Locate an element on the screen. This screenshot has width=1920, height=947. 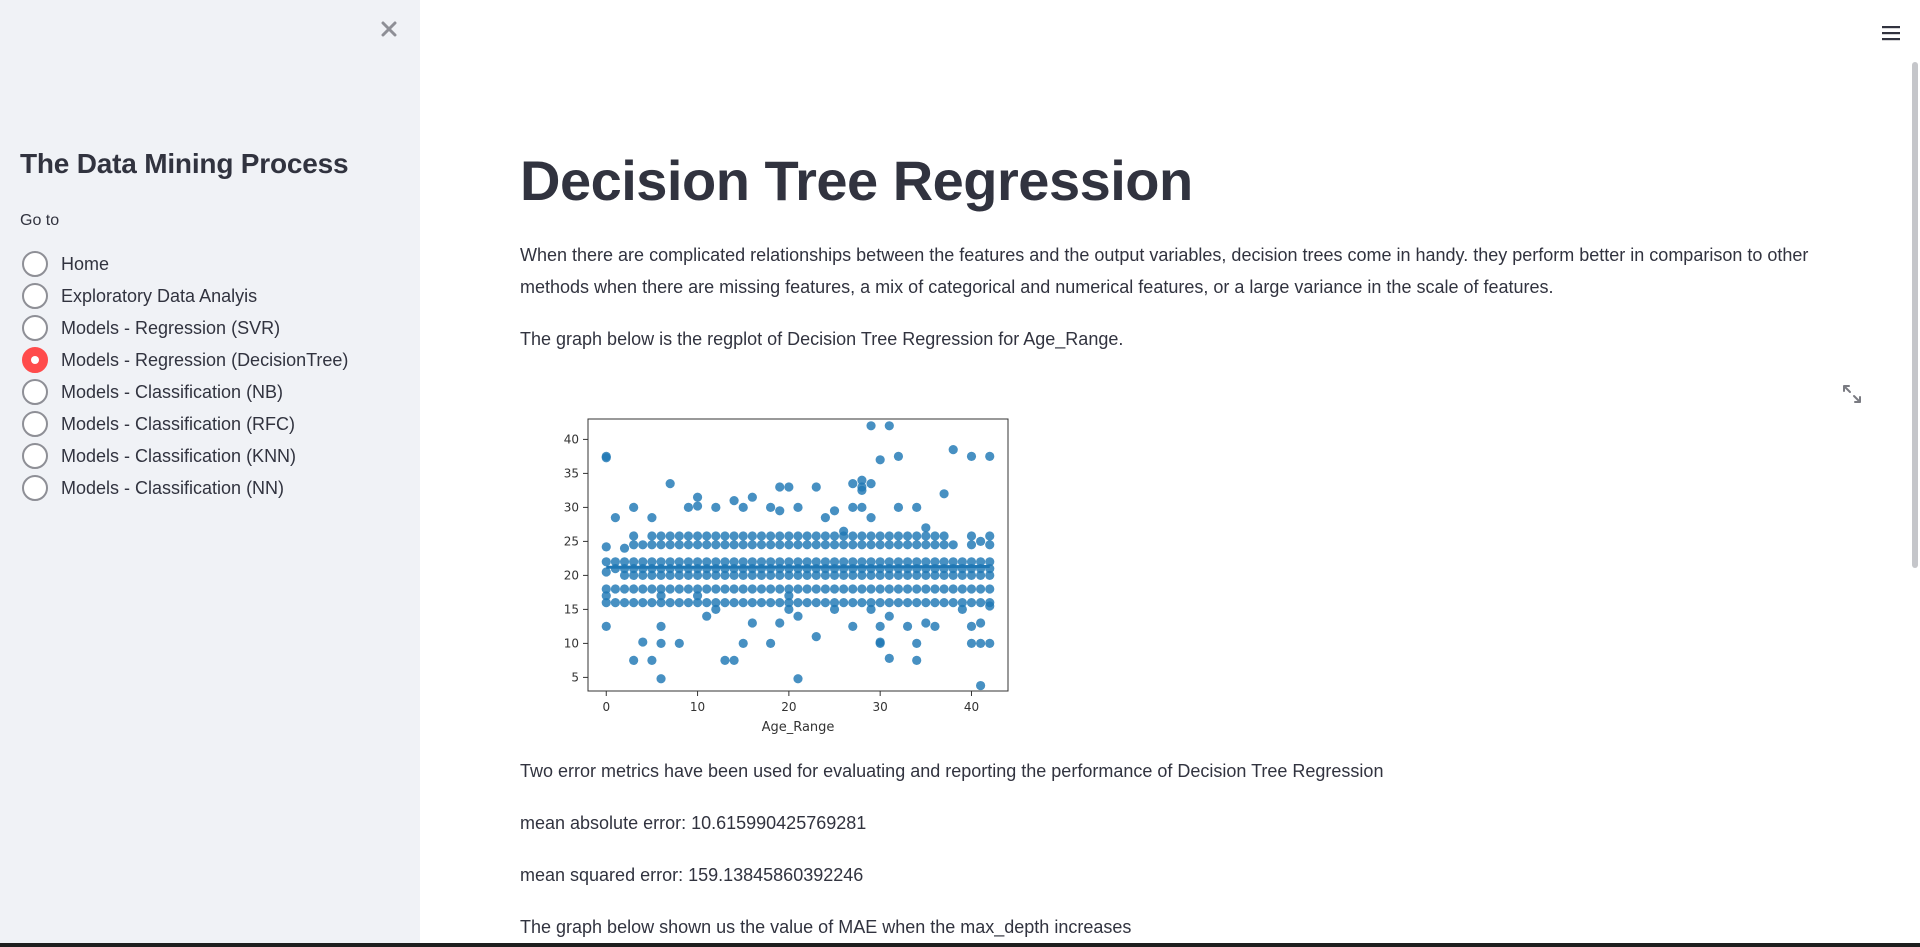
radio-option-5: Models - Classification (RFC) is located at coordinates (185, 424).